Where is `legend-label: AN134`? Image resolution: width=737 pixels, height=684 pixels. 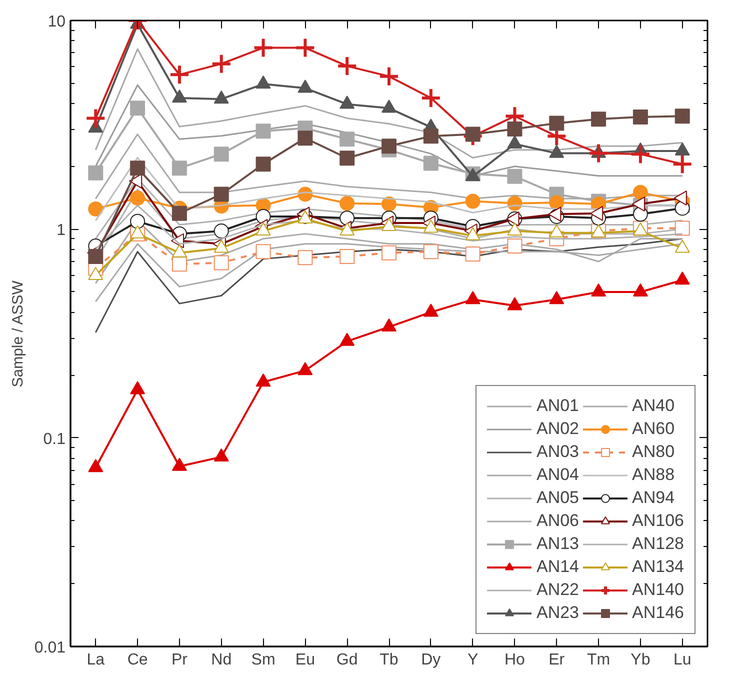
legend-label: AN134 is located at coordinates (658, 567).